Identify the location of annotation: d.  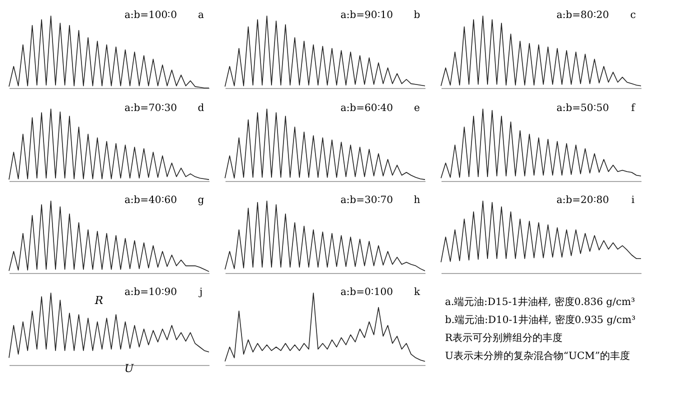
(201, 108).